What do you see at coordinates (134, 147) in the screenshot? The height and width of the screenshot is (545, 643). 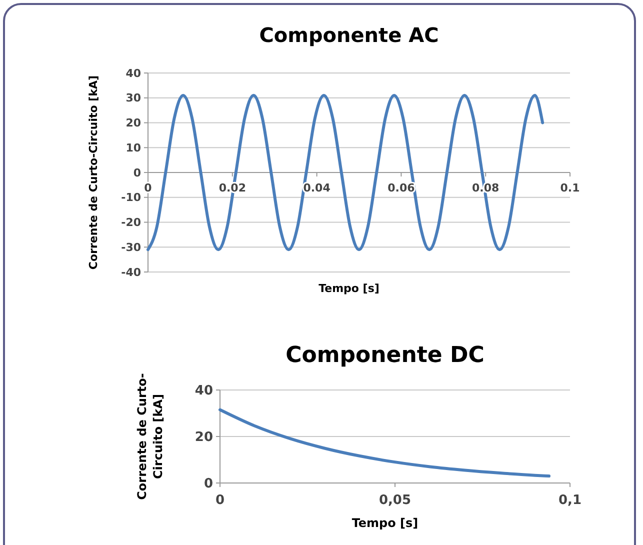 I see `y-tick-label: 10` at bounding box center [134, 147].